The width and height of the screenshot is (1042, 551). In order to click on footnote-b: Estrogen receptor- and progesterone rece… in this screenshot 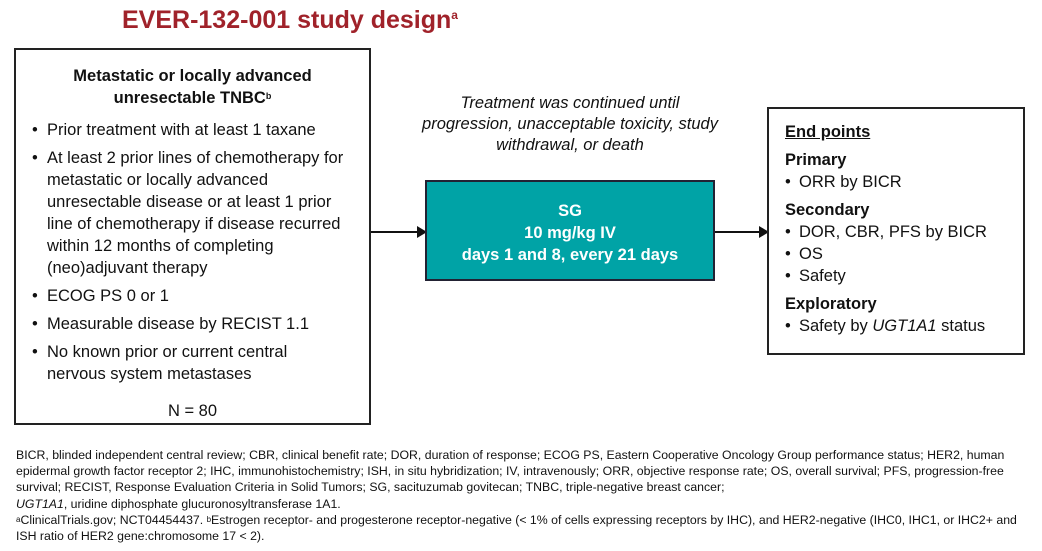, I will do `click(516, 528)`.